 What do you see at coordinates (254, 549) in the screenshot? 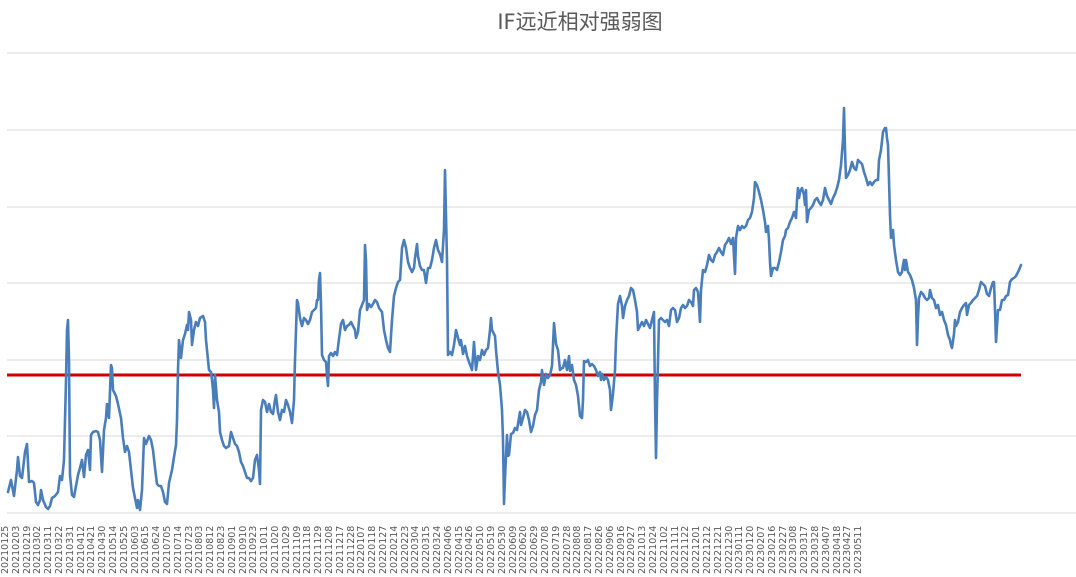
I see `x-tick-label: 20210923` at bounding box center [254, 549].